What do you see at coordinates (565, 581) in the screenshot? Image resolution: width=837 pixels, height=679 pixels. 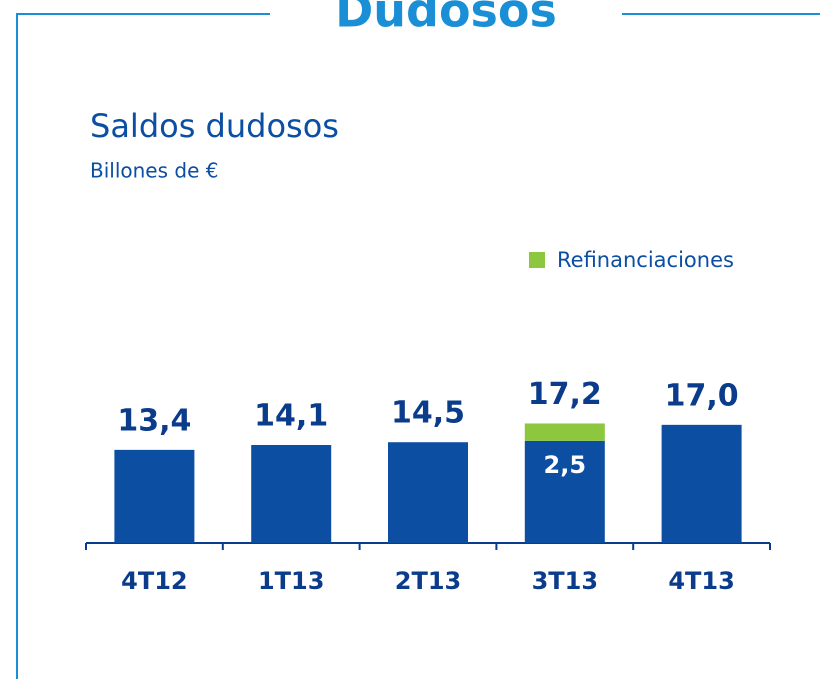 I see `x-tick-label: 3T13` at bounding box center [565, 581].